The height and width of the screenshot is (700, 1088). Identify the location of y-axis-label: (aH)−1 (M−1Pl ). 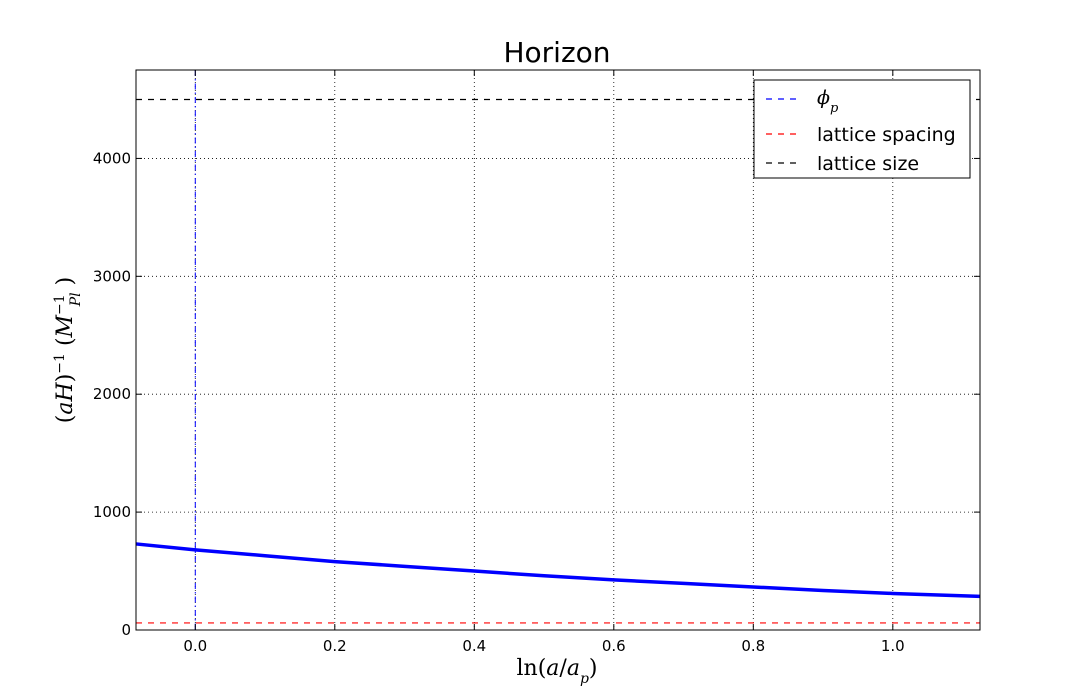
(68, 350).